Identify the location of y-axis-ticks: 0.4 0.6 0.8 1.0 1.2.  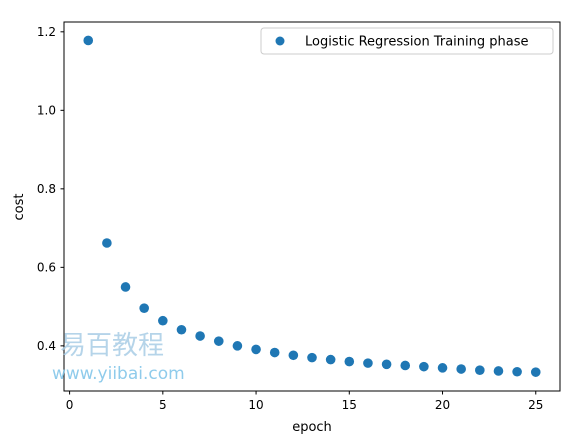
(50, 189).